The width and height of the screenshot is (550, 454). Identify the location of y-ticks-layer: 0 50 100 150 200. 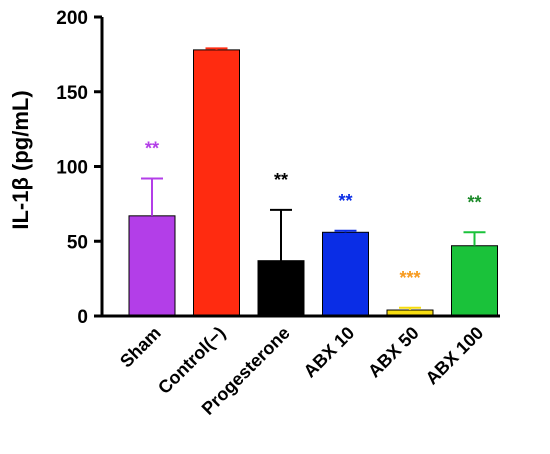
(79, 168).